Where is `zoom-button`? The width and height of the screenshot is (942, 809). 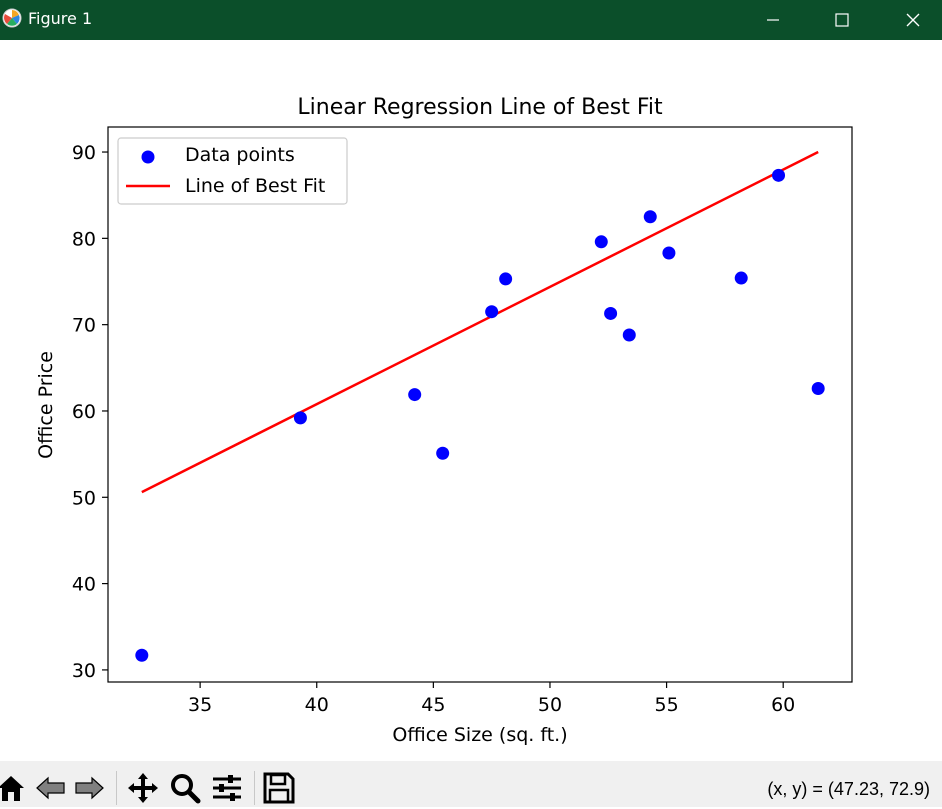 zoom-button is located at coordinates (185, 788).